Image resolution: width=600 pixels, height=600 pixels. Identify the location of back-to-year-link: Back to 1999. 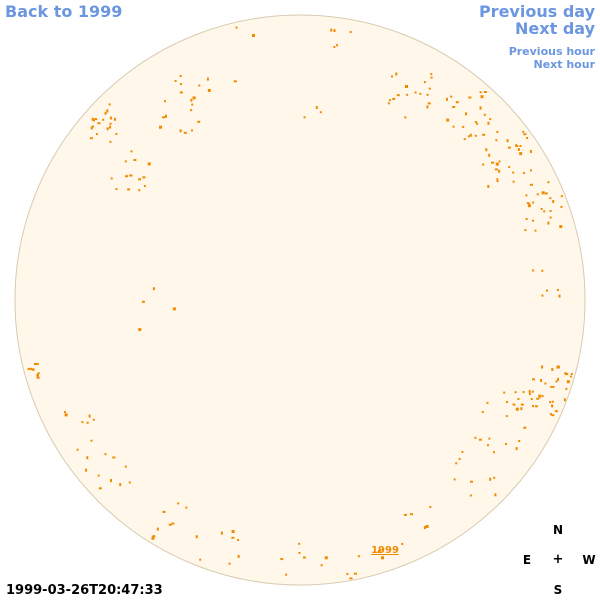
(64, 11).